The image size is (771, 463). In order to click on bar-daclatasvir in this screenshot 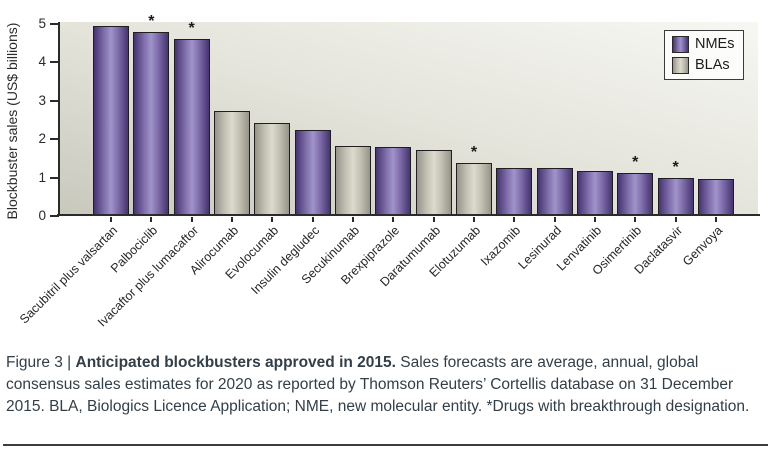, I will do `click(675, 196)`.